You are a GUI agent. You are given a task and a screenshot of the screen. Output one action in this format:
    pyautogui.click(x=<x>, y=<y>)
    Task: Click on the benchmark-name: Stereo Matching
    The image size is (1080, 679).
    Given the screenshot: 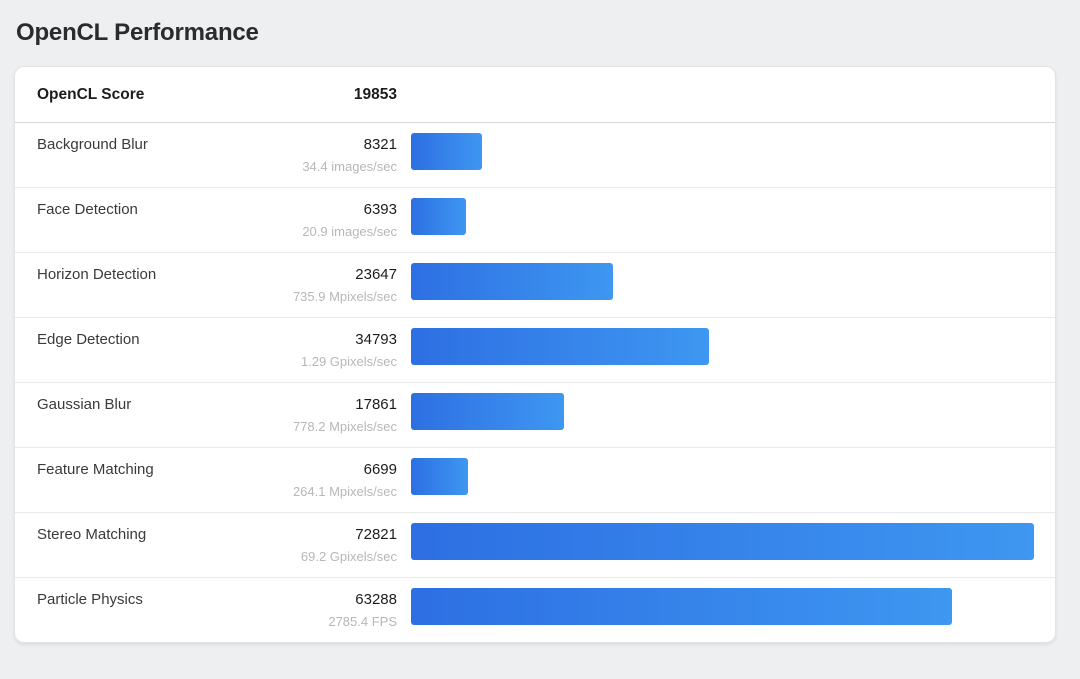 What is the action you would take?
    pyautogui.click(x=92, y=534)
    